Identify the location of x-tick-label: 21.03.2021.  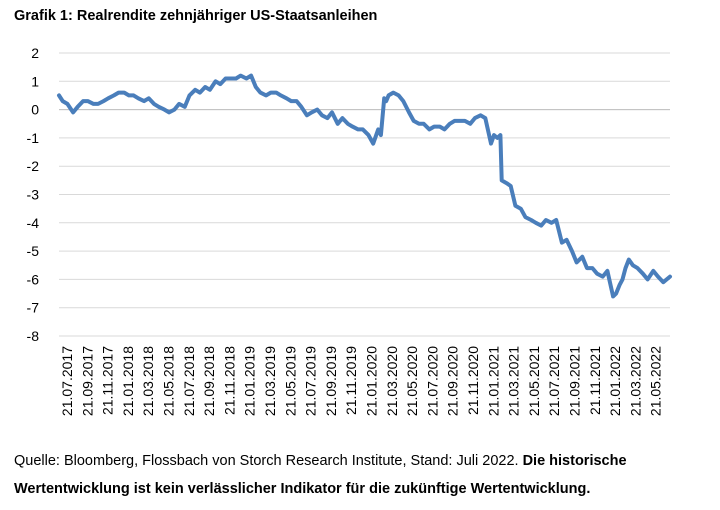
(514, 381).